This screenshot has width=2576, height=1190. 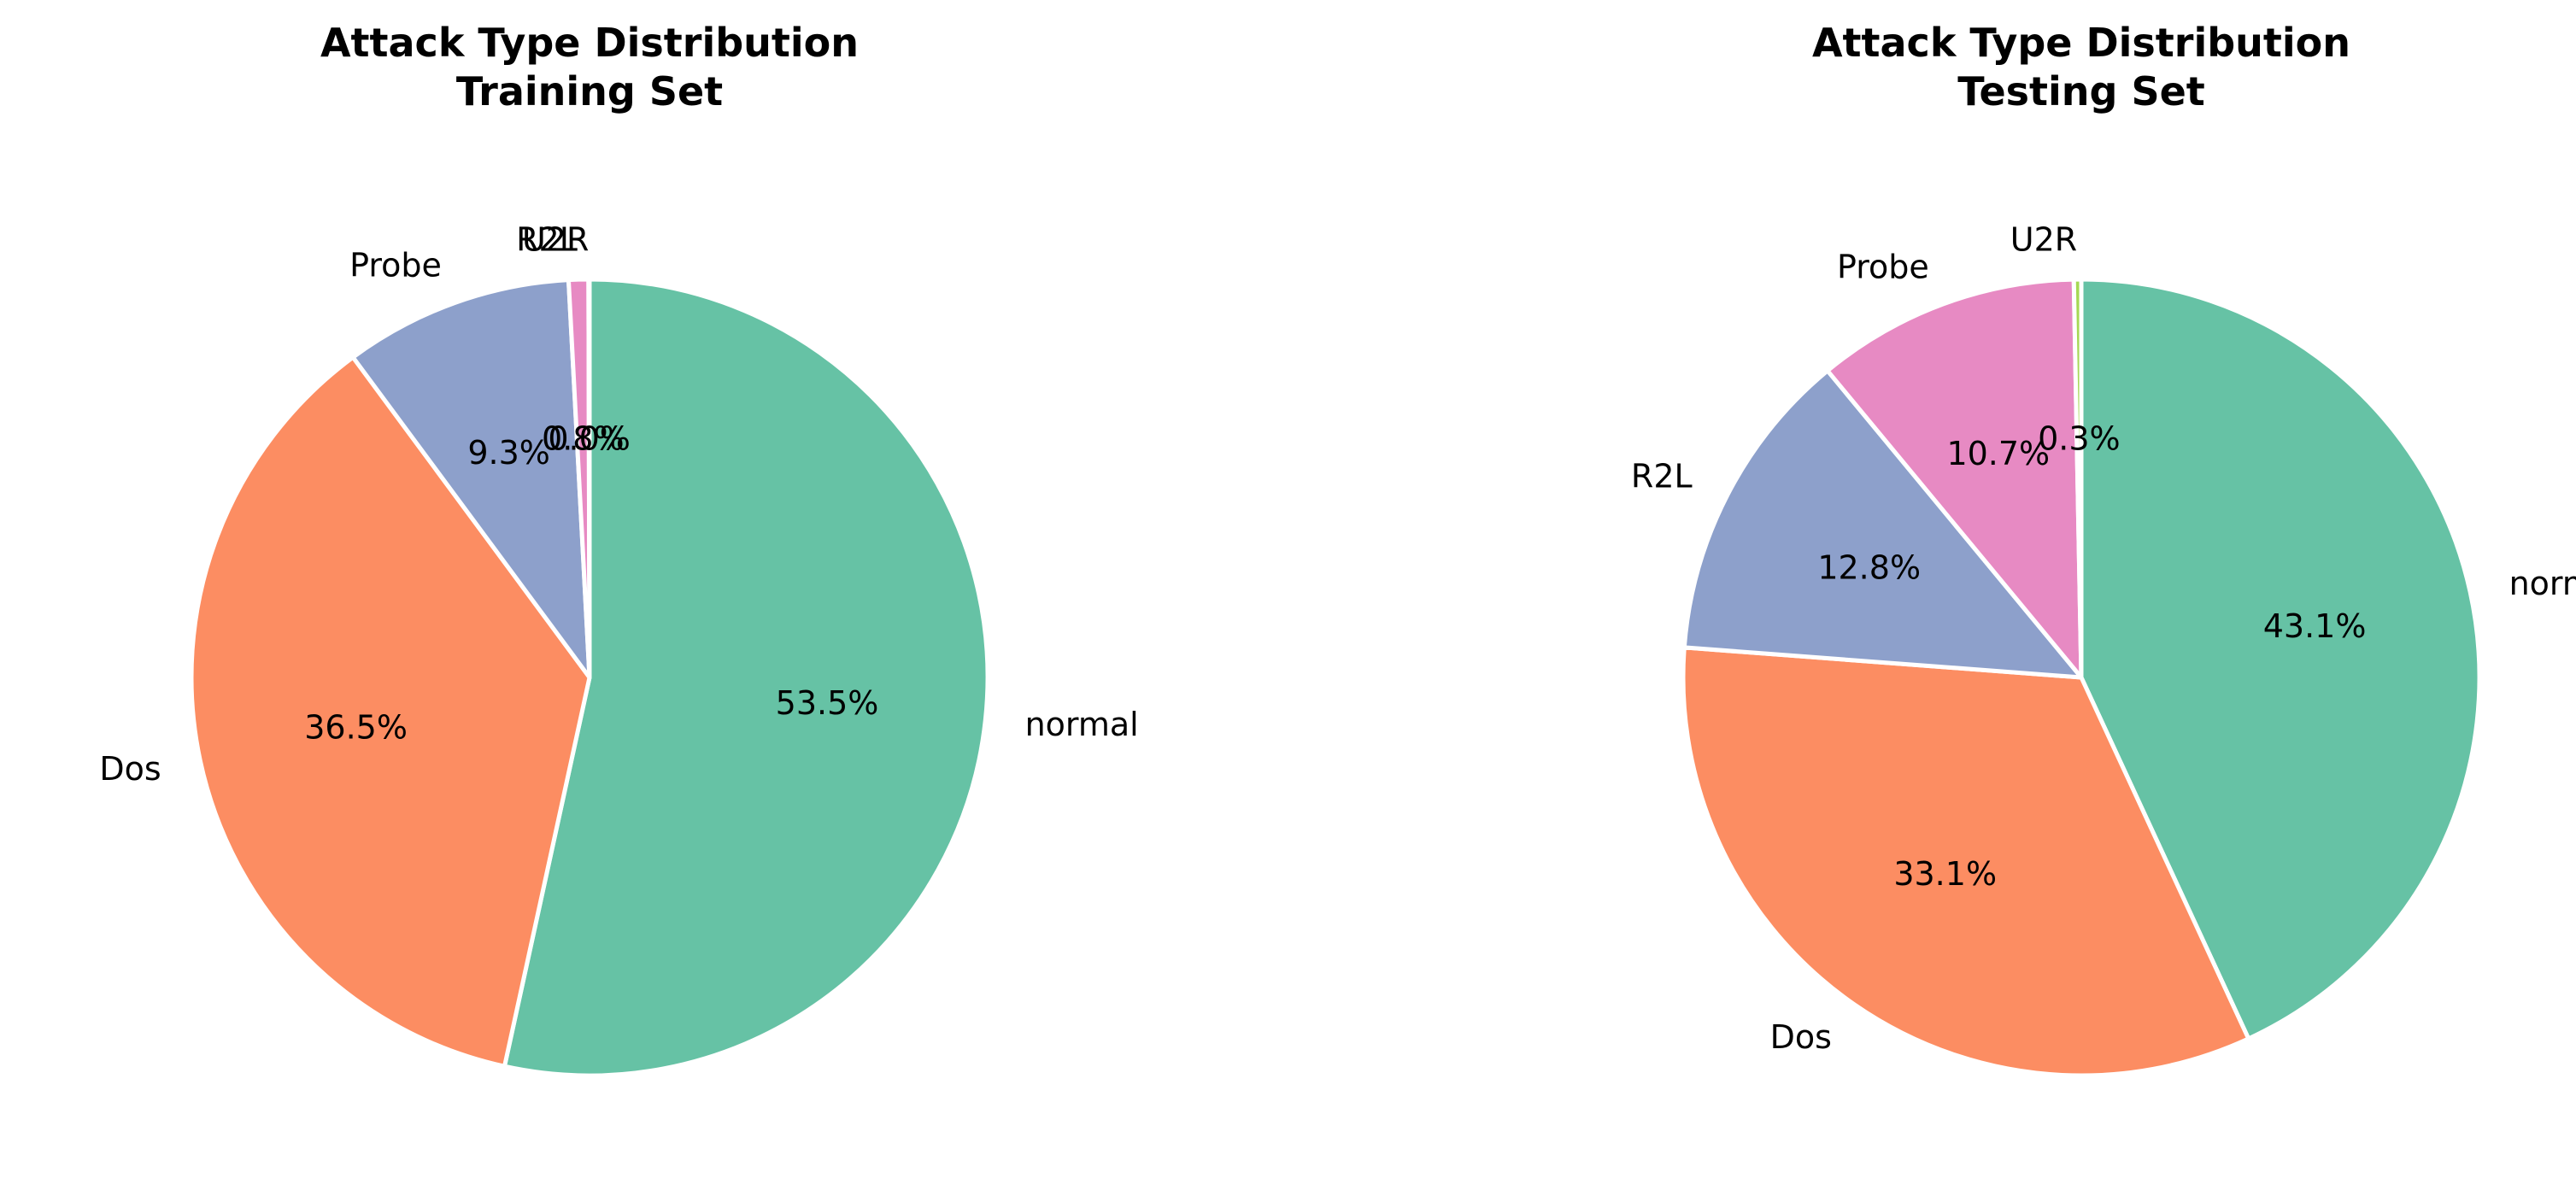 I want to click on training-label-u2r: U2R, so click(x=555, y=239).